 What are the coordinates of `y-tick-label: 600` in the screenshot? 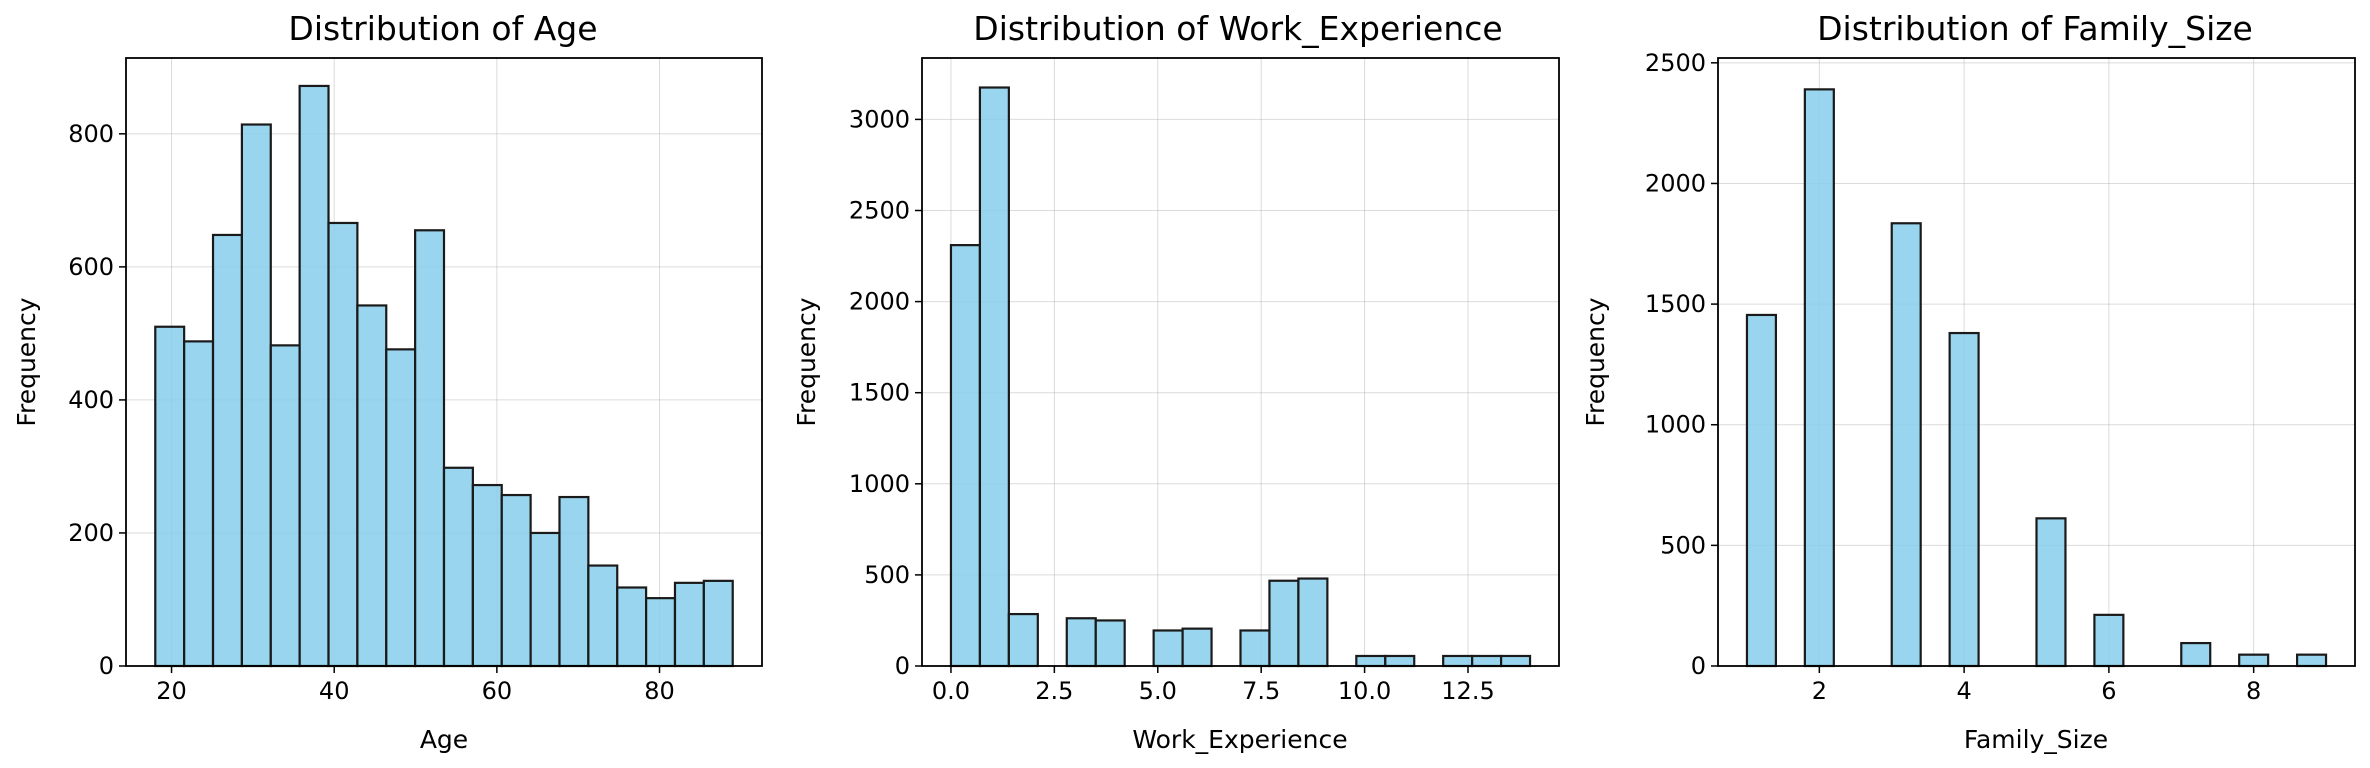 It's located at (91, 267).